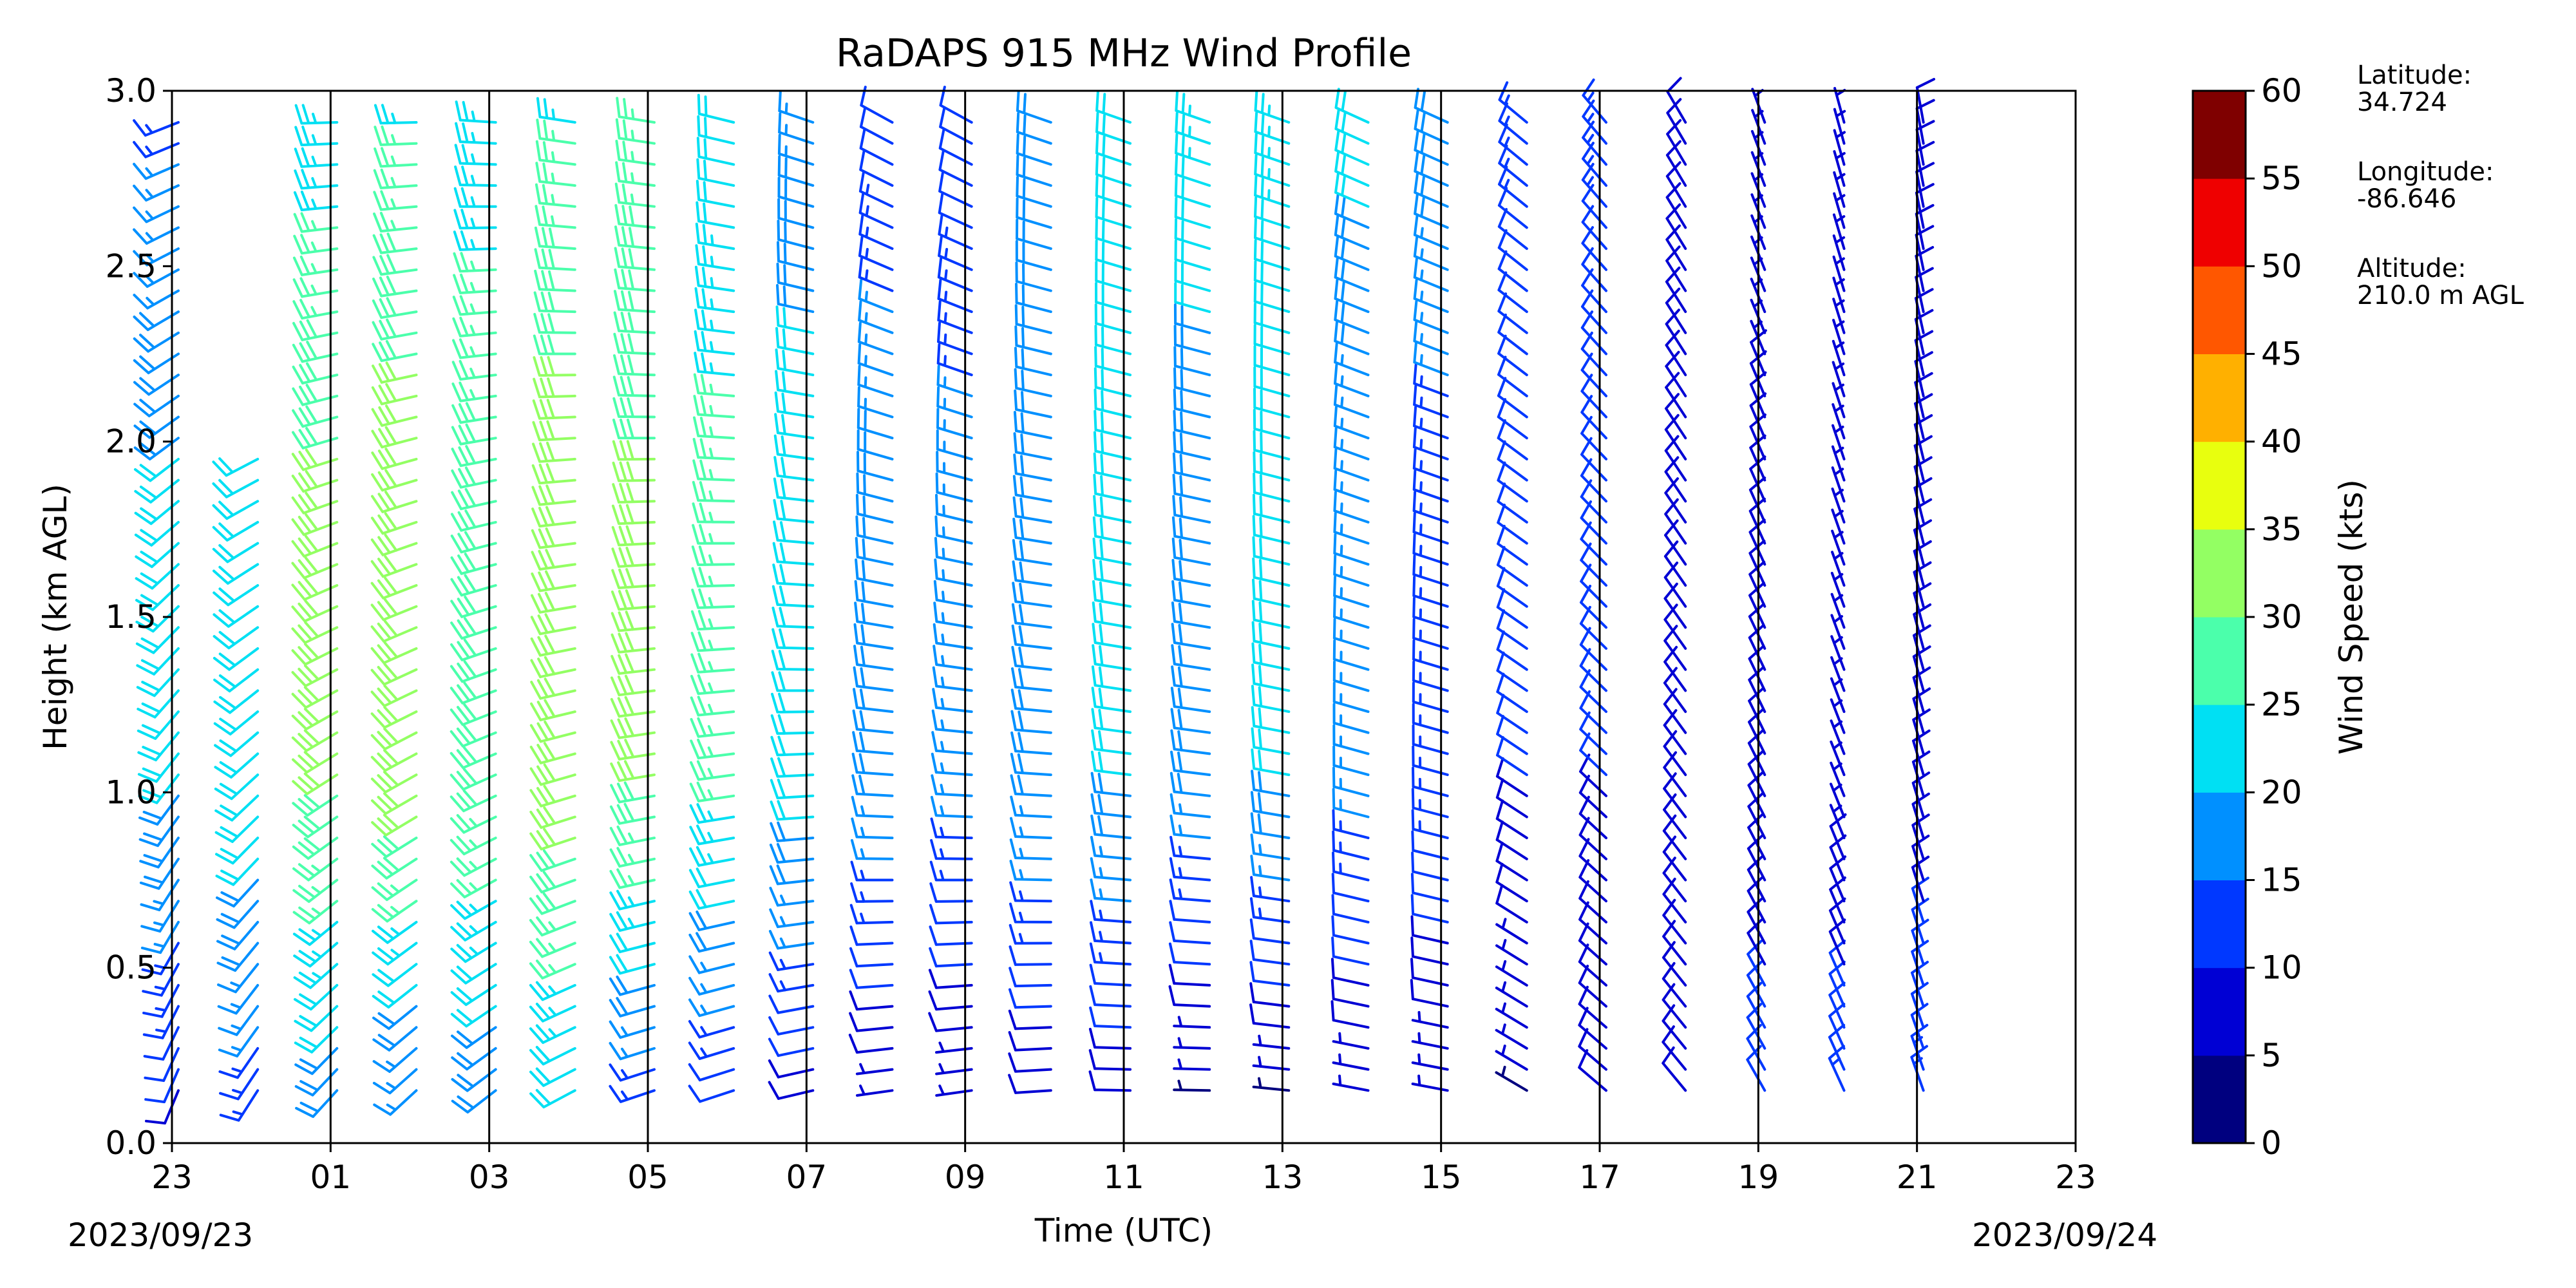 The image size is (2576, 1288). Describe the element at coordinates (2406, 199) in the screenshot. I see `longitude-value: -86.646` at that location.